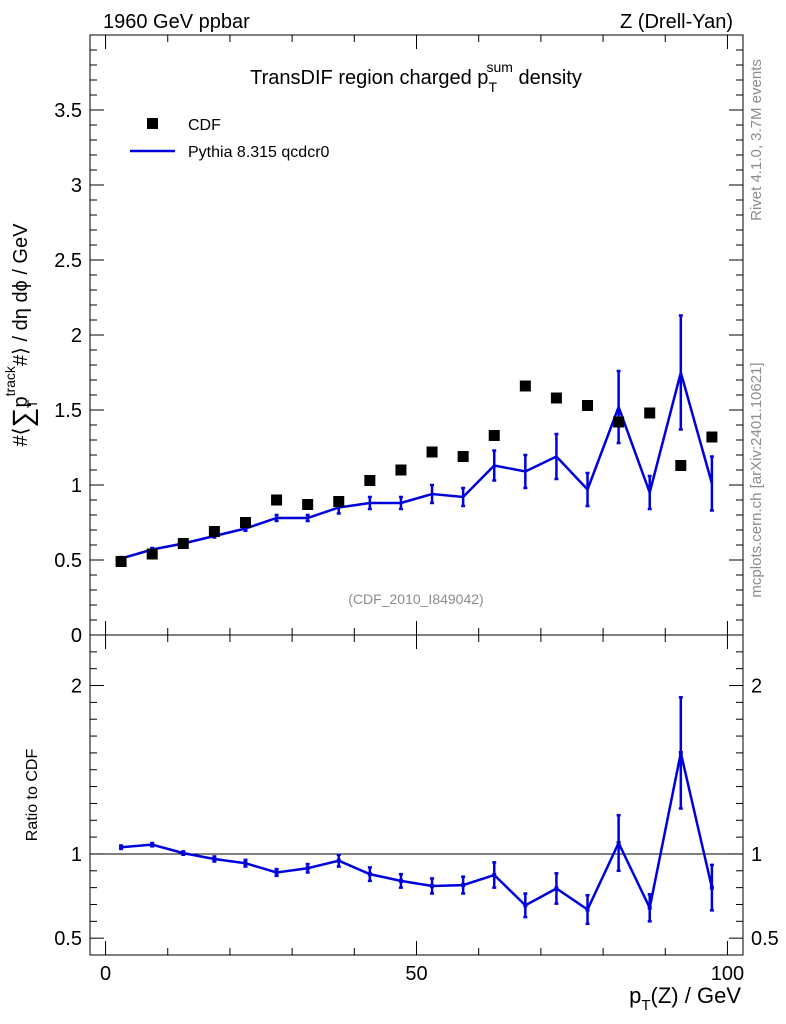 The width and height of the screenshot is (786, 1024). Describe the element at coordinates (76, 336) in the screenshot. I see `main-y-tick-label: 2` at that location.